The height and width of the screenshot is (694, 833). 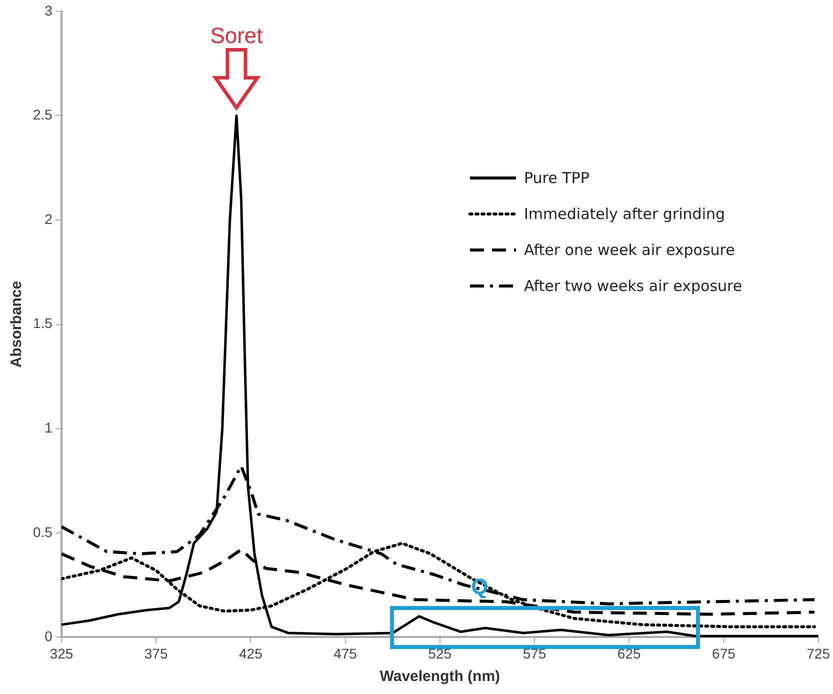 I want to click on y-tick-label: 3, so click(x=48, y=10).